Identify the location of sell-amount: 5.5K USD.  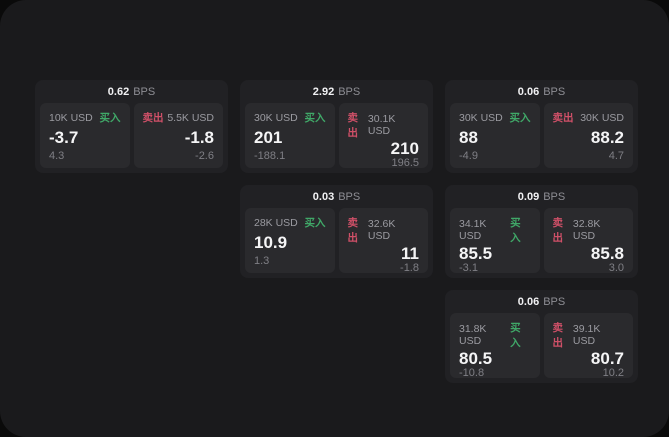
(190, 117).